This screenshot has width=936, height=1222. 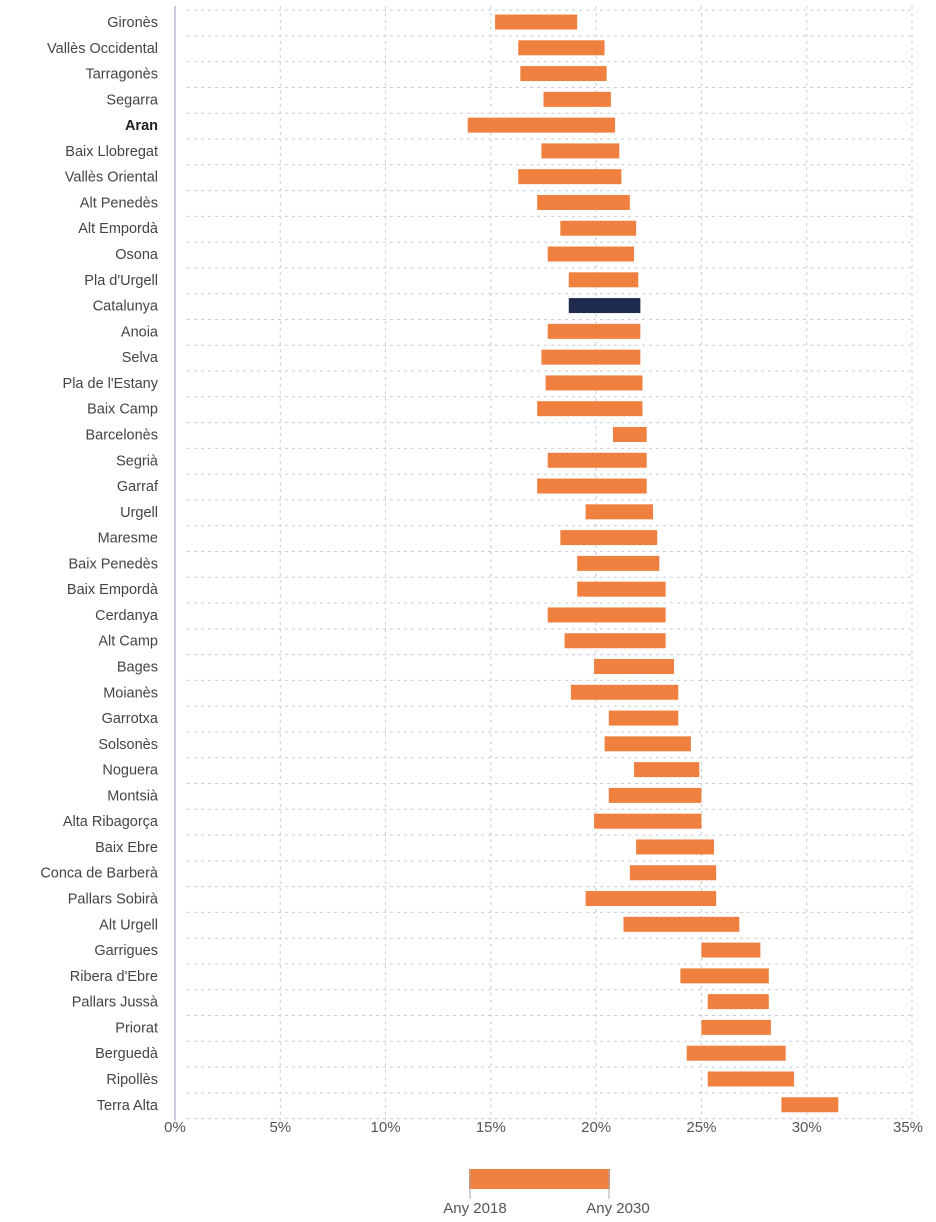 What do you see at coordinates (137, 255) in the screenshot?
I see `category-label: Osona` at bounding box center [137, 255].